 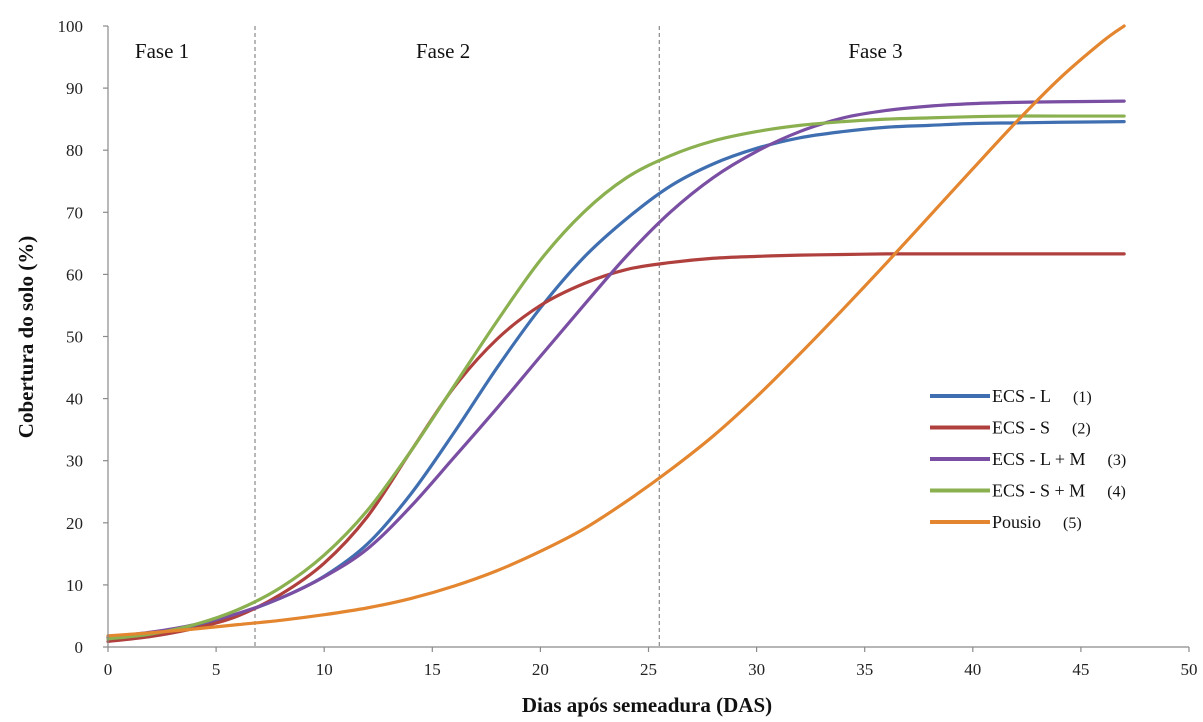 I want to click on legend-code: (1), so click(x=1082, y=397).